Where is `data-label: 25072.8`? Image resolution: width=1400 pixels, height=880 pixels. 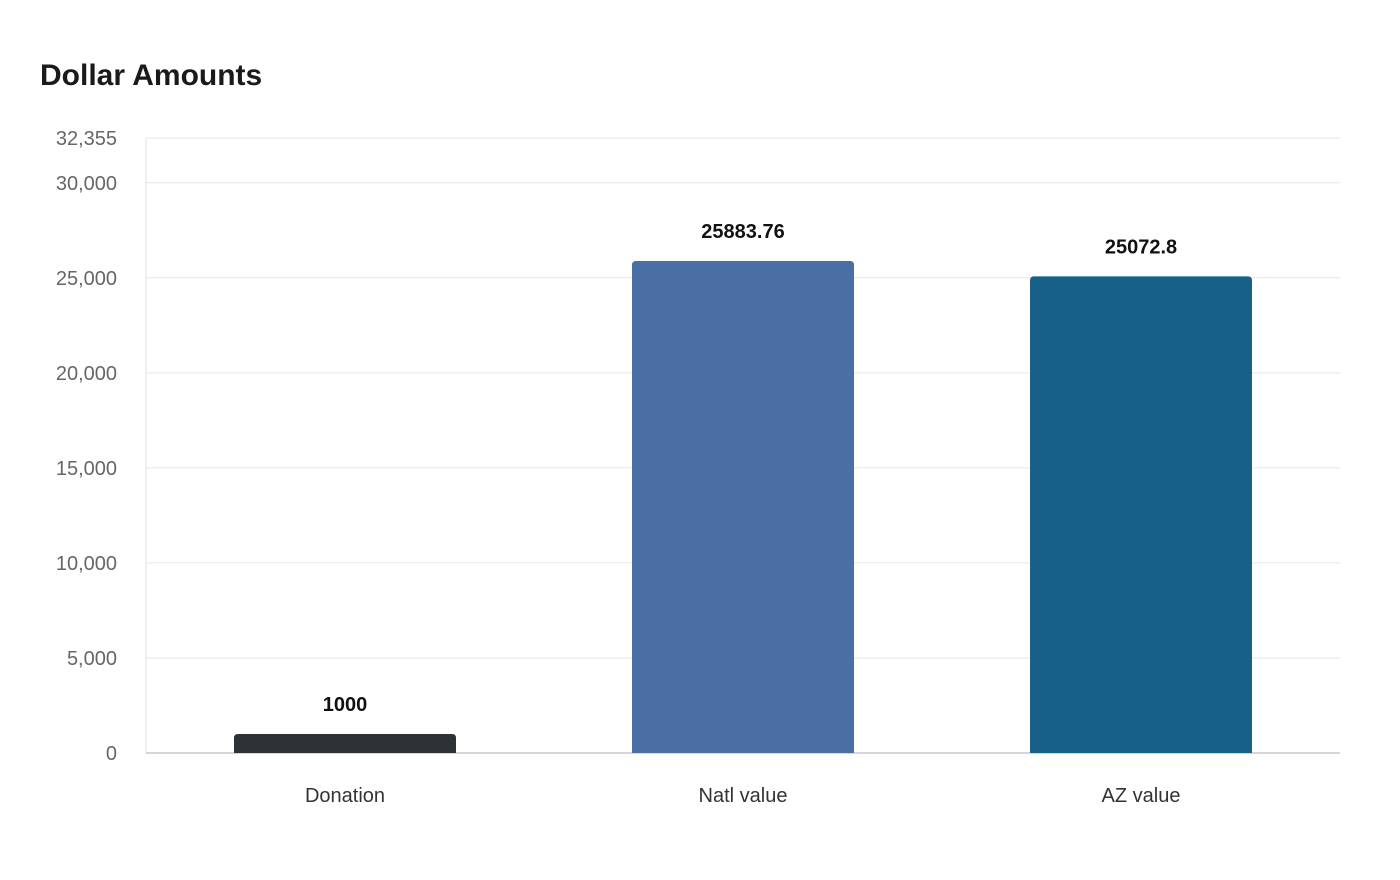
data-label: 25072.8 is located at coordinates (1141, 247).